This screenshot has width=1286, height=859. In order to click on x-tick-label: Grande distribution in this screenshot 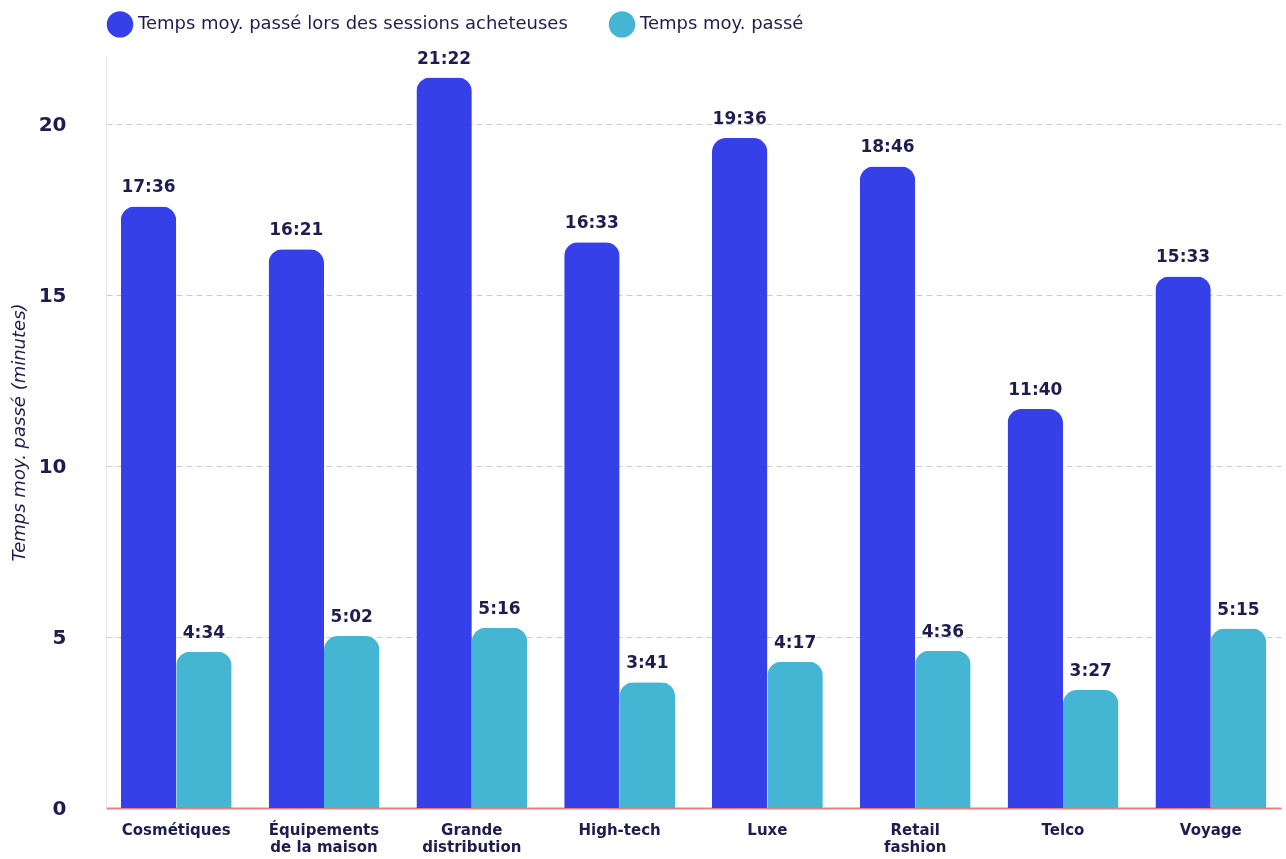, I will do `click(472, 838)`.